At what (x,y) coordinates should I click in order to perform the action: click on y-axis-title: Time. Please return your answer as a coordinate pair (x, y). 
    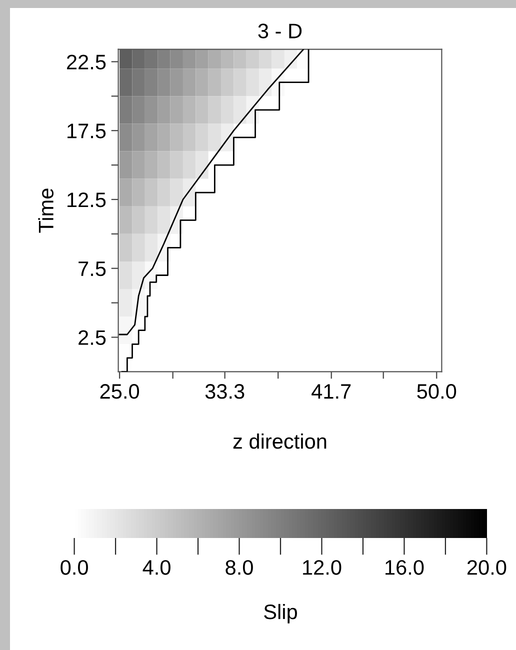
    Looking at the image, I should click on (46, 210).